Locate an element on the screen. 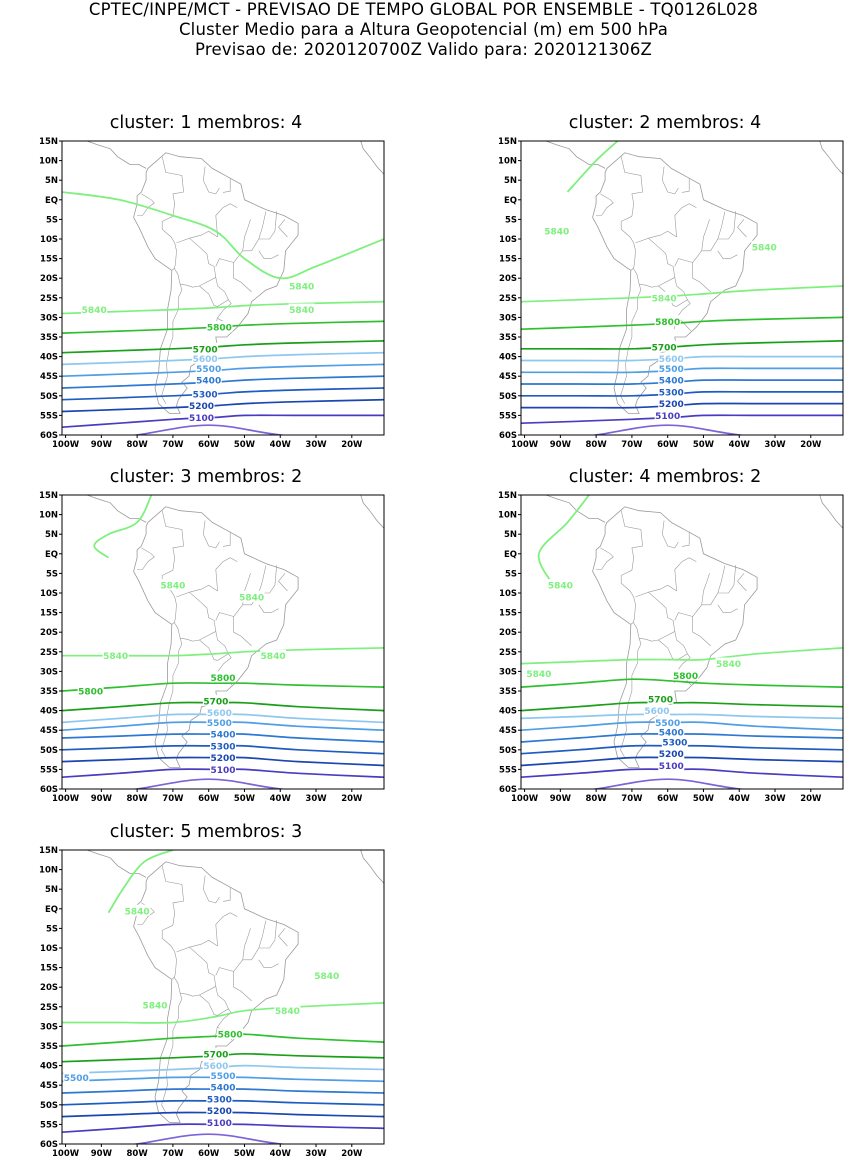 The image size is (847, 1166). panel-title: cluster: 3 membros: 2 is located at coordinates (206, 477).